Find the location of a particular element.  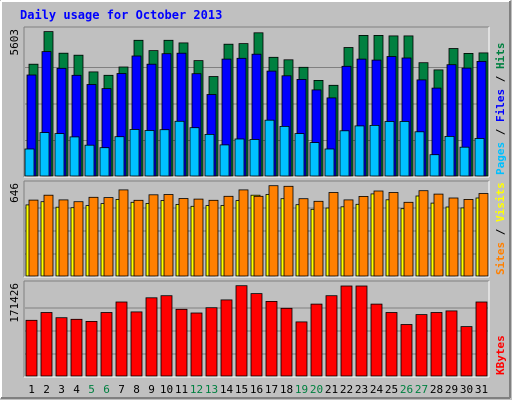

legend-part-2: Files is located at coordinates (500, 105).